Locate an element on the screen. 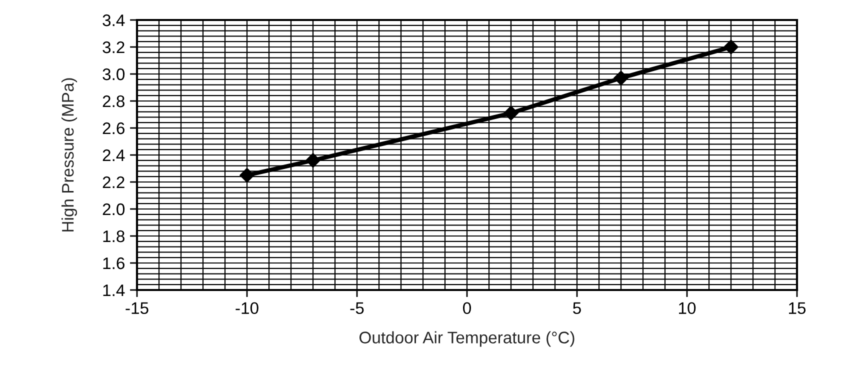  y-tick-label: 2.0 is located at coordinates (113, 209).